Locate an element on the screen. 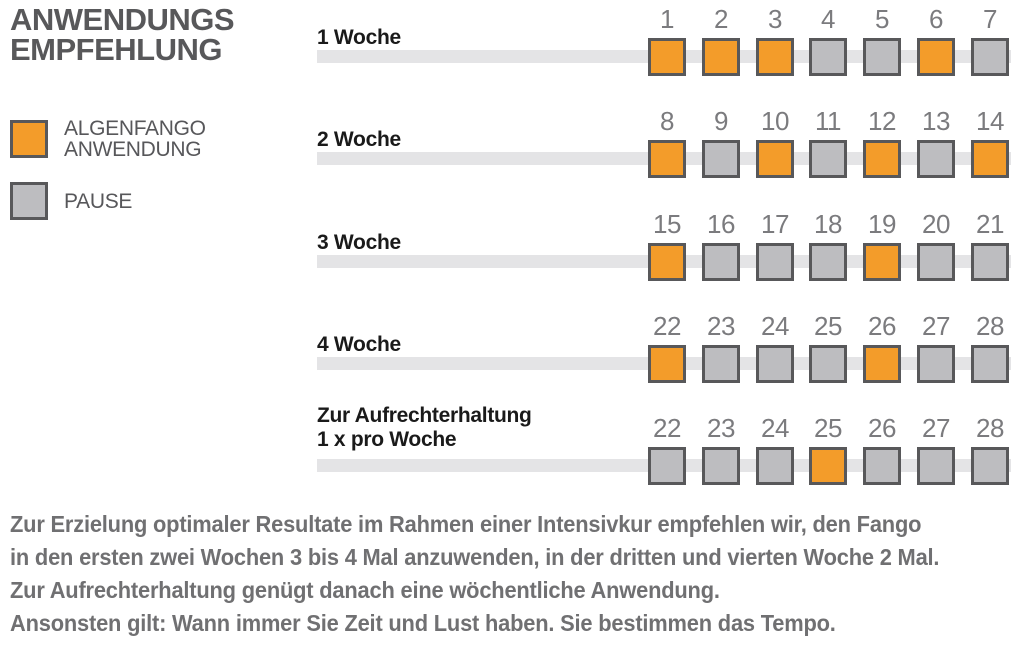 The height and width of the screenshot is (652, 1024). legend-item-anwendung: ALGENFANGO ANWENDUNG is located at coordinates (108, 139).